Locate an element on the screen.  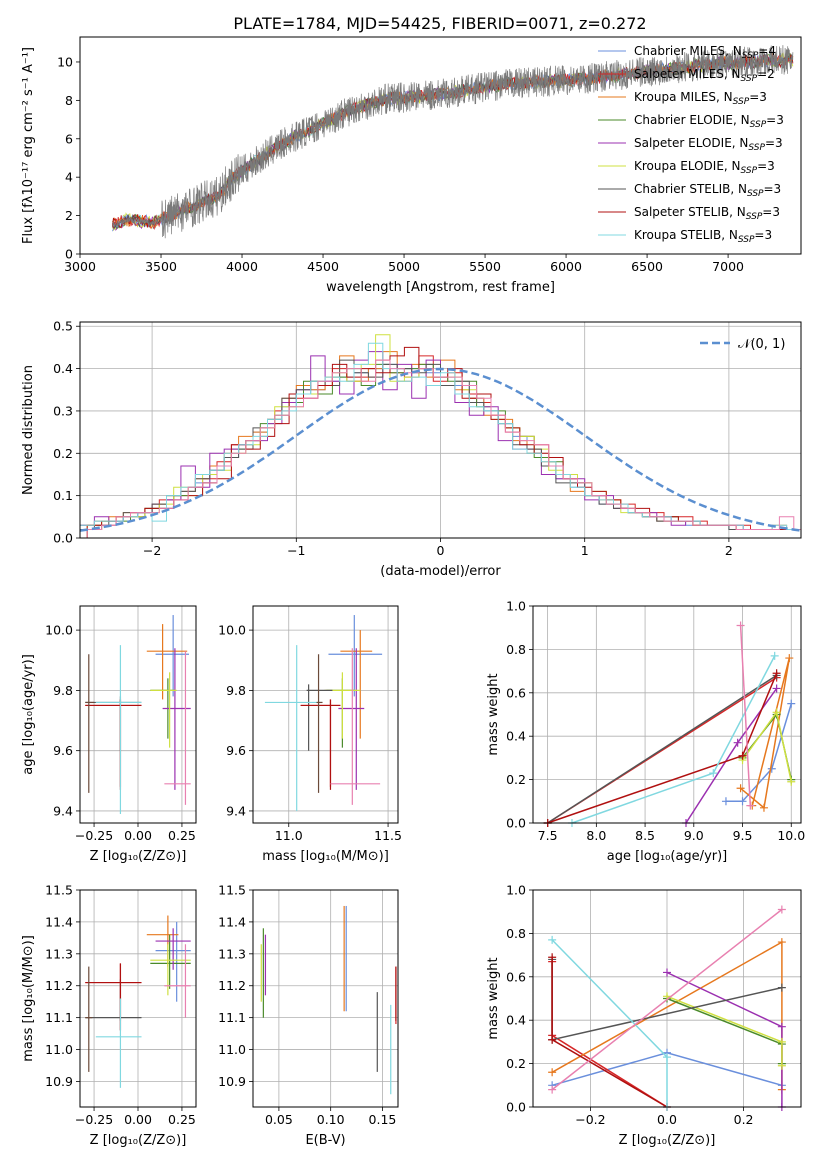
y-axis-label: age [log₁₀(age/yr)] is located at coordinates (28, 714).